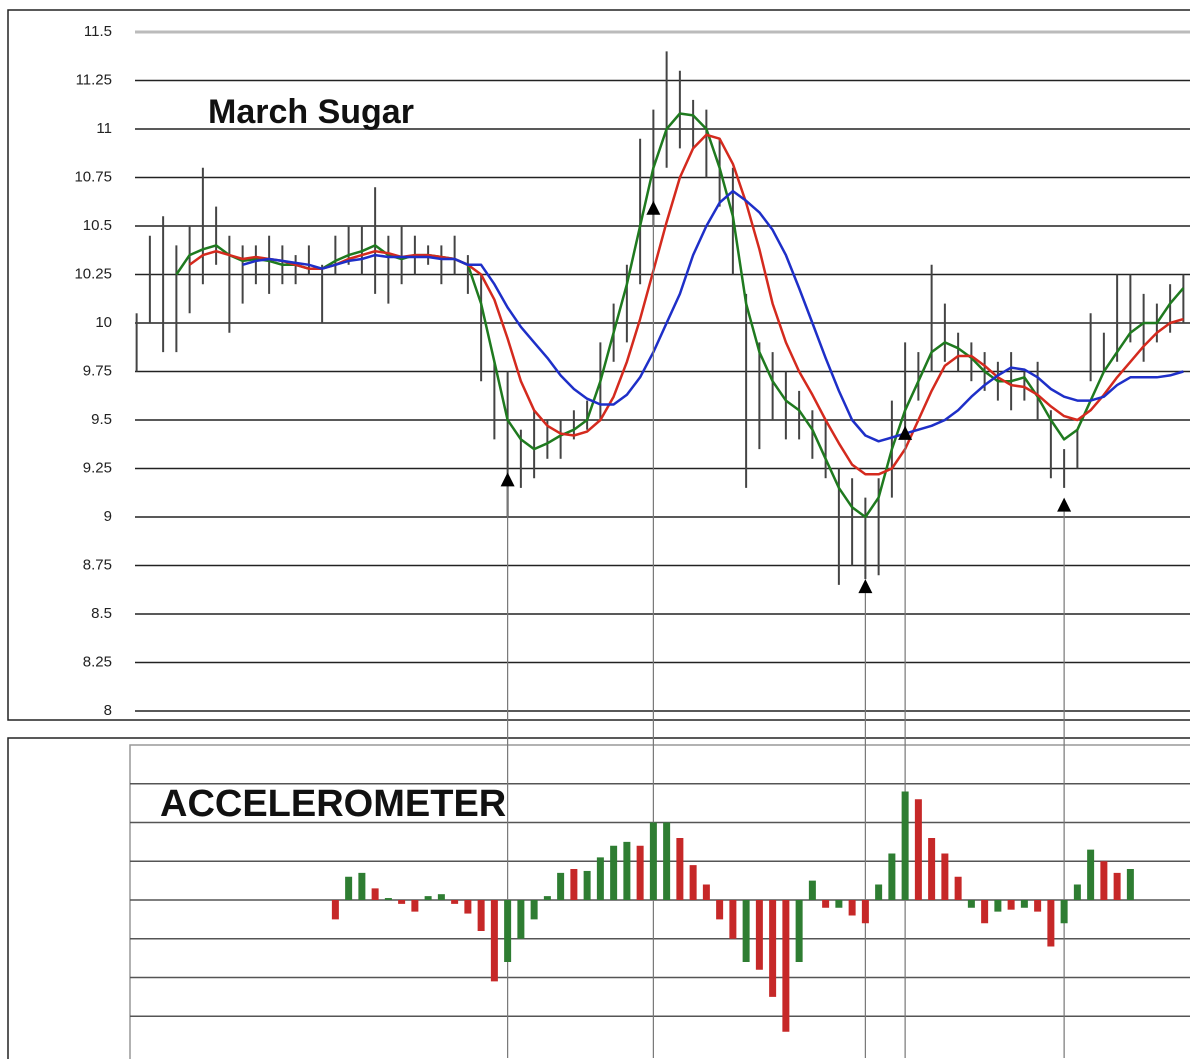 Image resolution: width=1190 pixels, height=1059 pixels. What do you see at coordinates (333, 804) in the screenshot?
I see `chart-title: ACCELEROMETER` at bounding box center [333, 804].